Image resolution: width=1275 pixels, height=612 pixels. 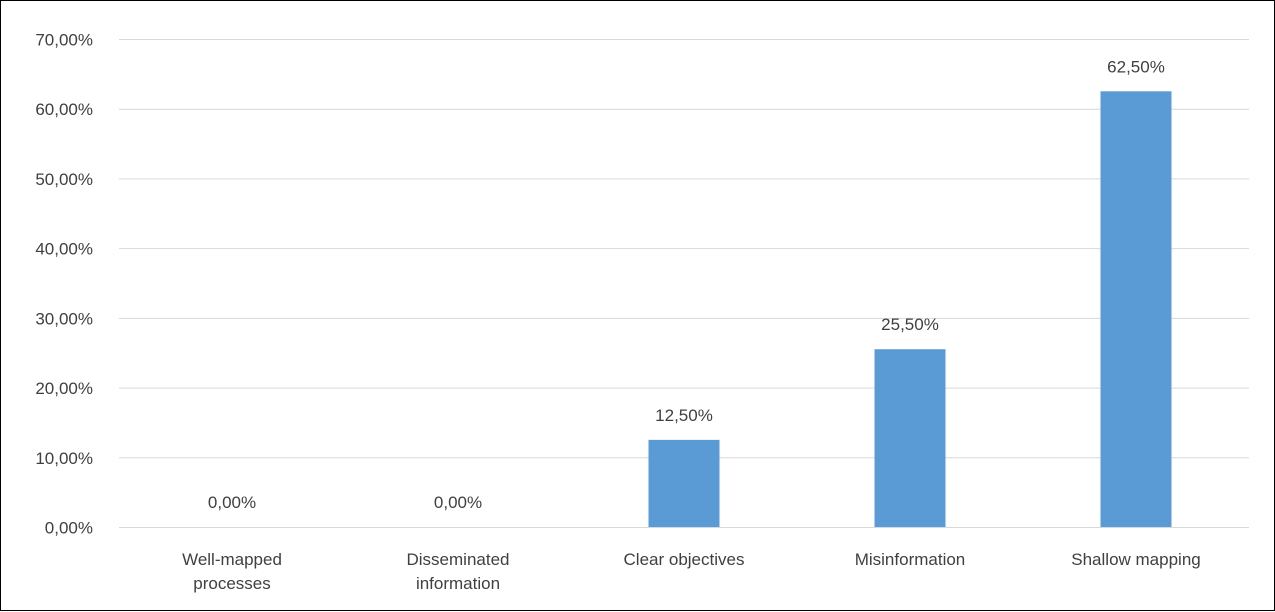 I want to click on y-tick-label: 70,00%, so click(x=64, y=40).